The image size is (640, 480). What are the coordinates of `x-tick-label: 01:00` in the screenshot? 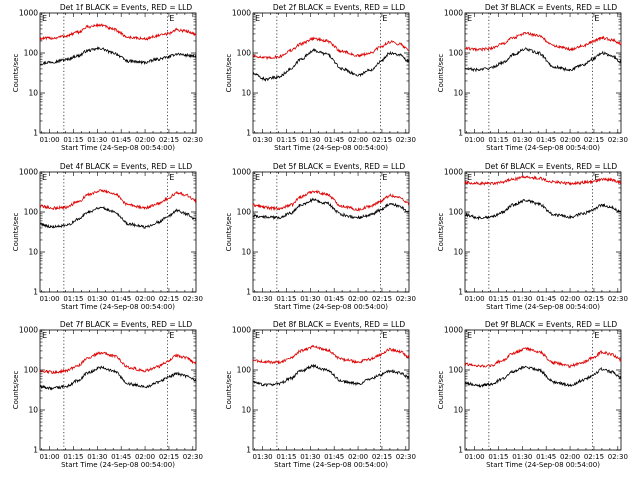 It's located at (49, 140).